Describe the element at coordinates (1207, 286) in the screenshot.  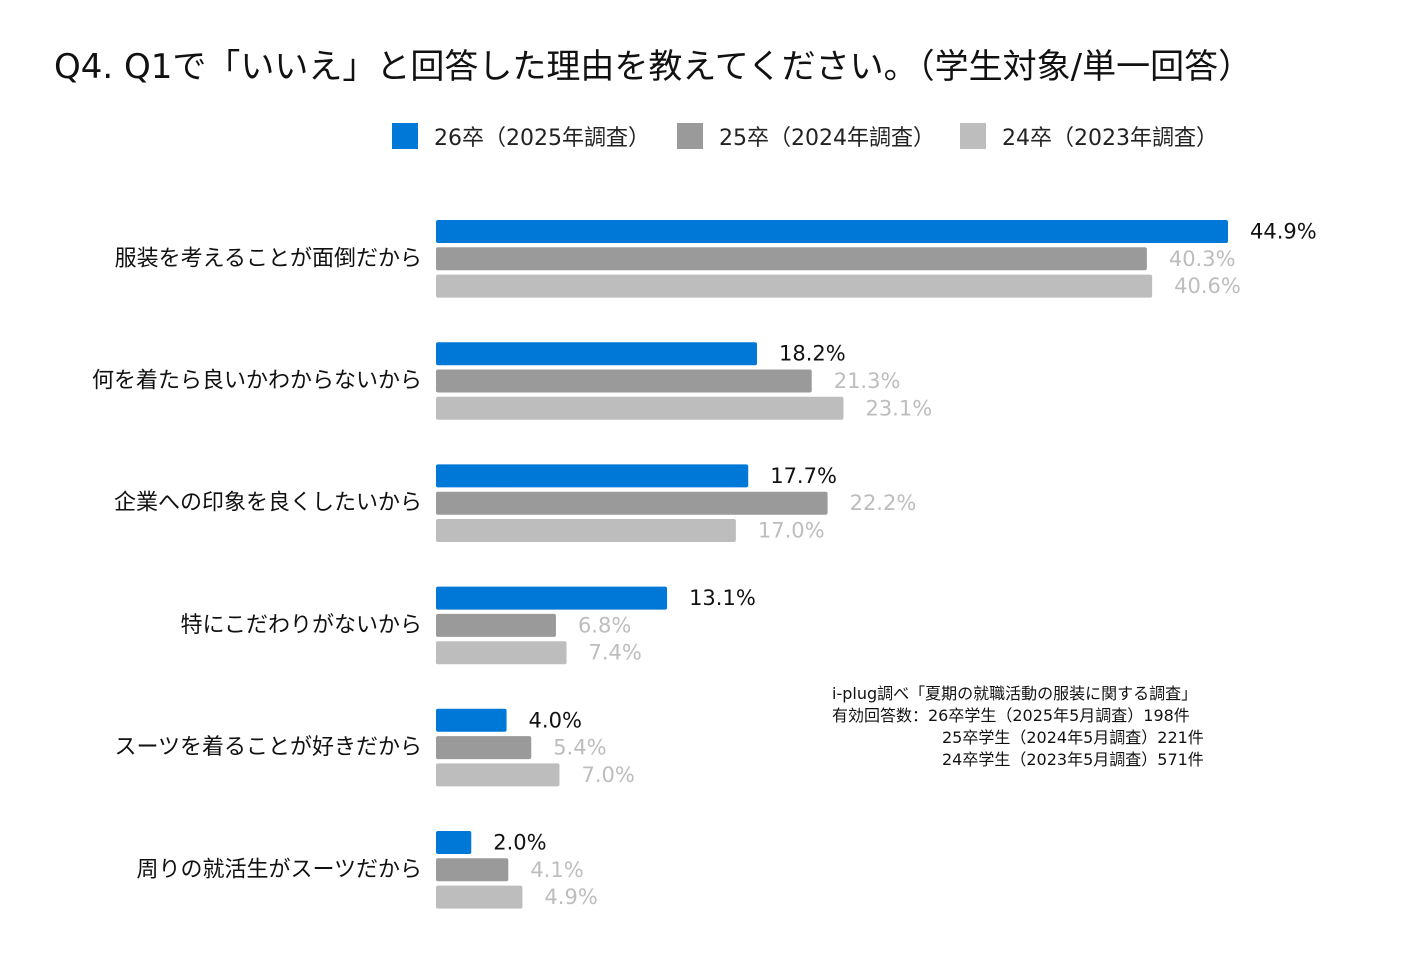
I see `value-label-2023: 40.6%` at that location.